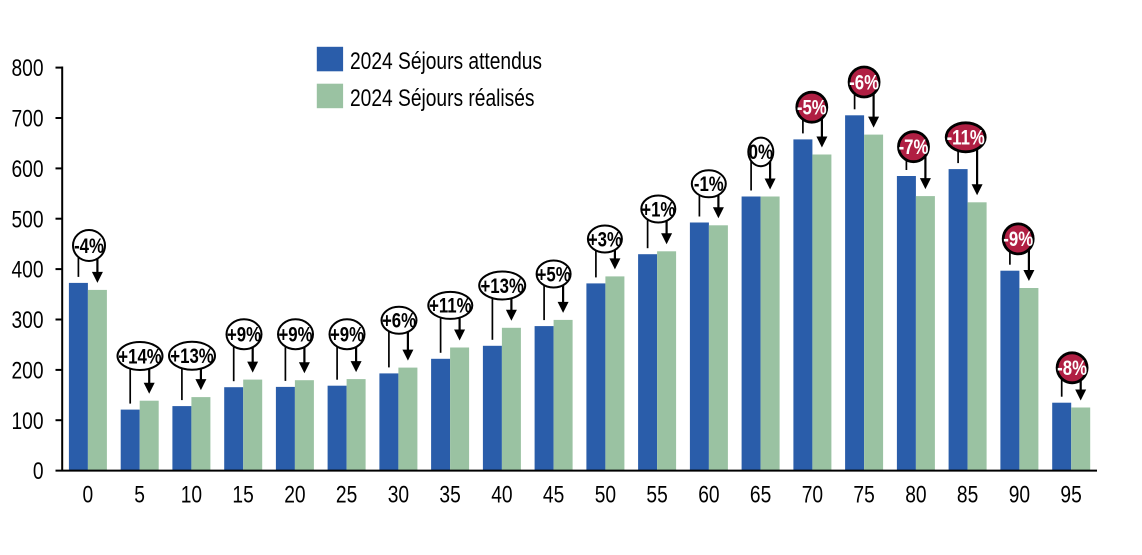 Image resolution: width=1142 pixels, height=555 pixels. Describe the element at coordinates (89, 246) in the screenshot. I see `svg-text: -4%` at that location.